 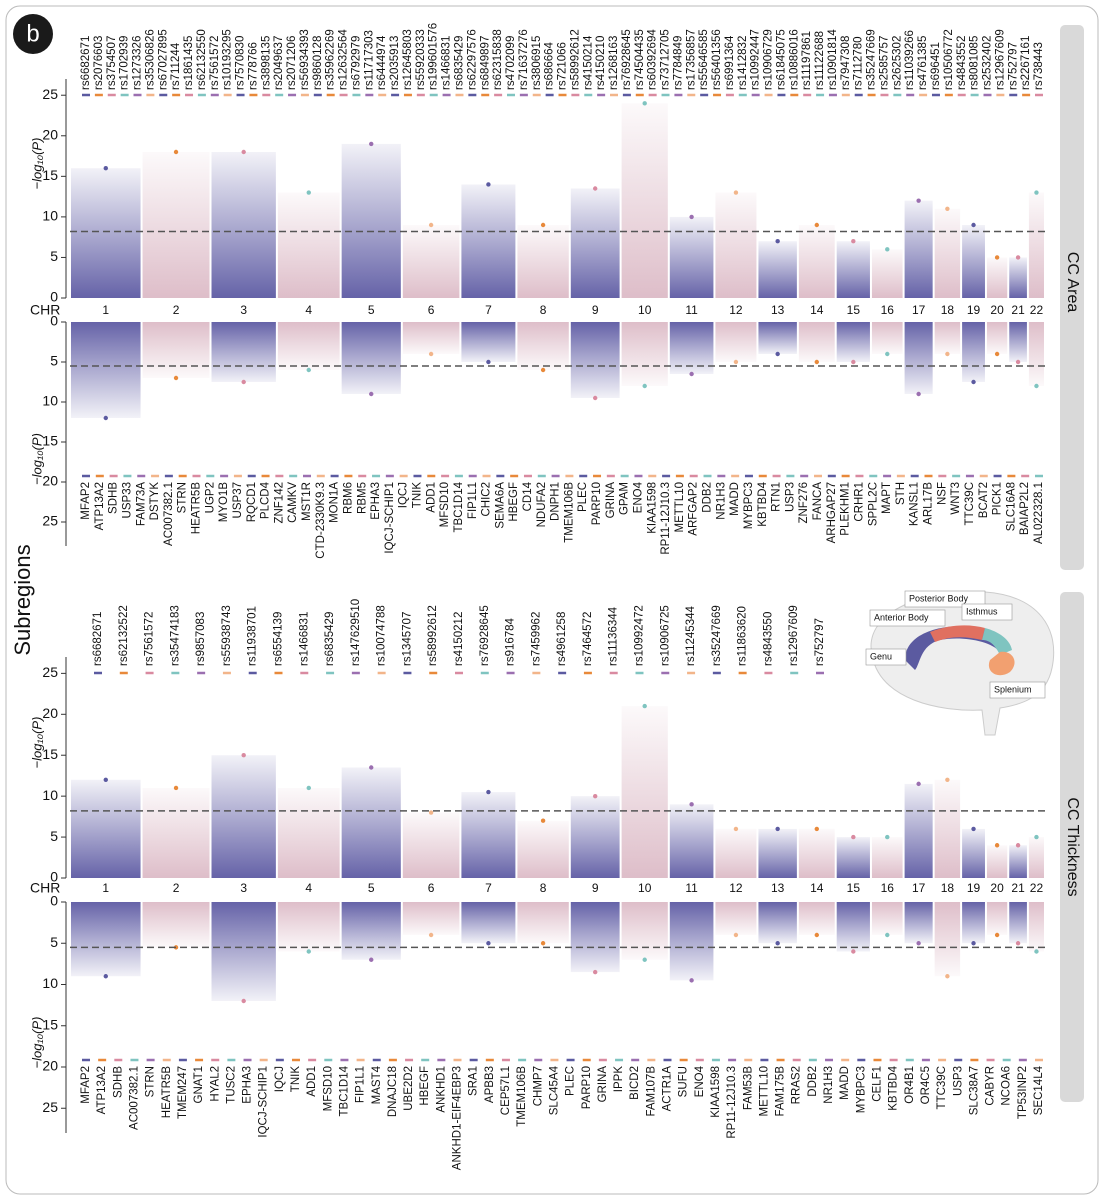 What do you see at coordinates (189, 63) in the screenshot?
I see `snp-label: rs1861435` at bounding box center [189, 63].